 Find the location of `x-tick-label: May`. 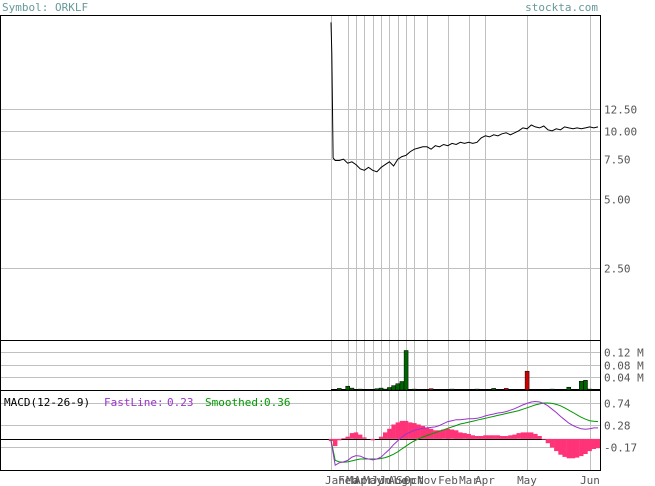

x-tick-label: May is located at coordinates (527, 480).